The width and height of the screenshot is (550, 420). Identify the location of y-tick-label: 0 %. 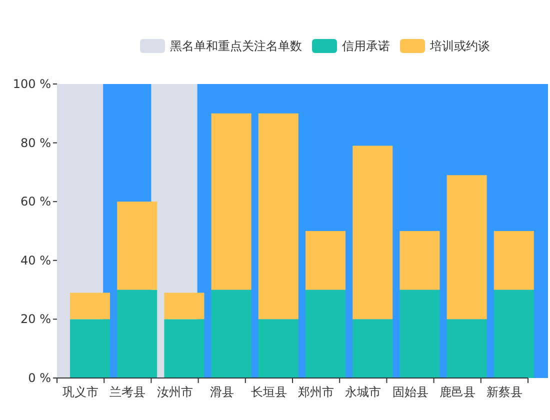
(39, 378).